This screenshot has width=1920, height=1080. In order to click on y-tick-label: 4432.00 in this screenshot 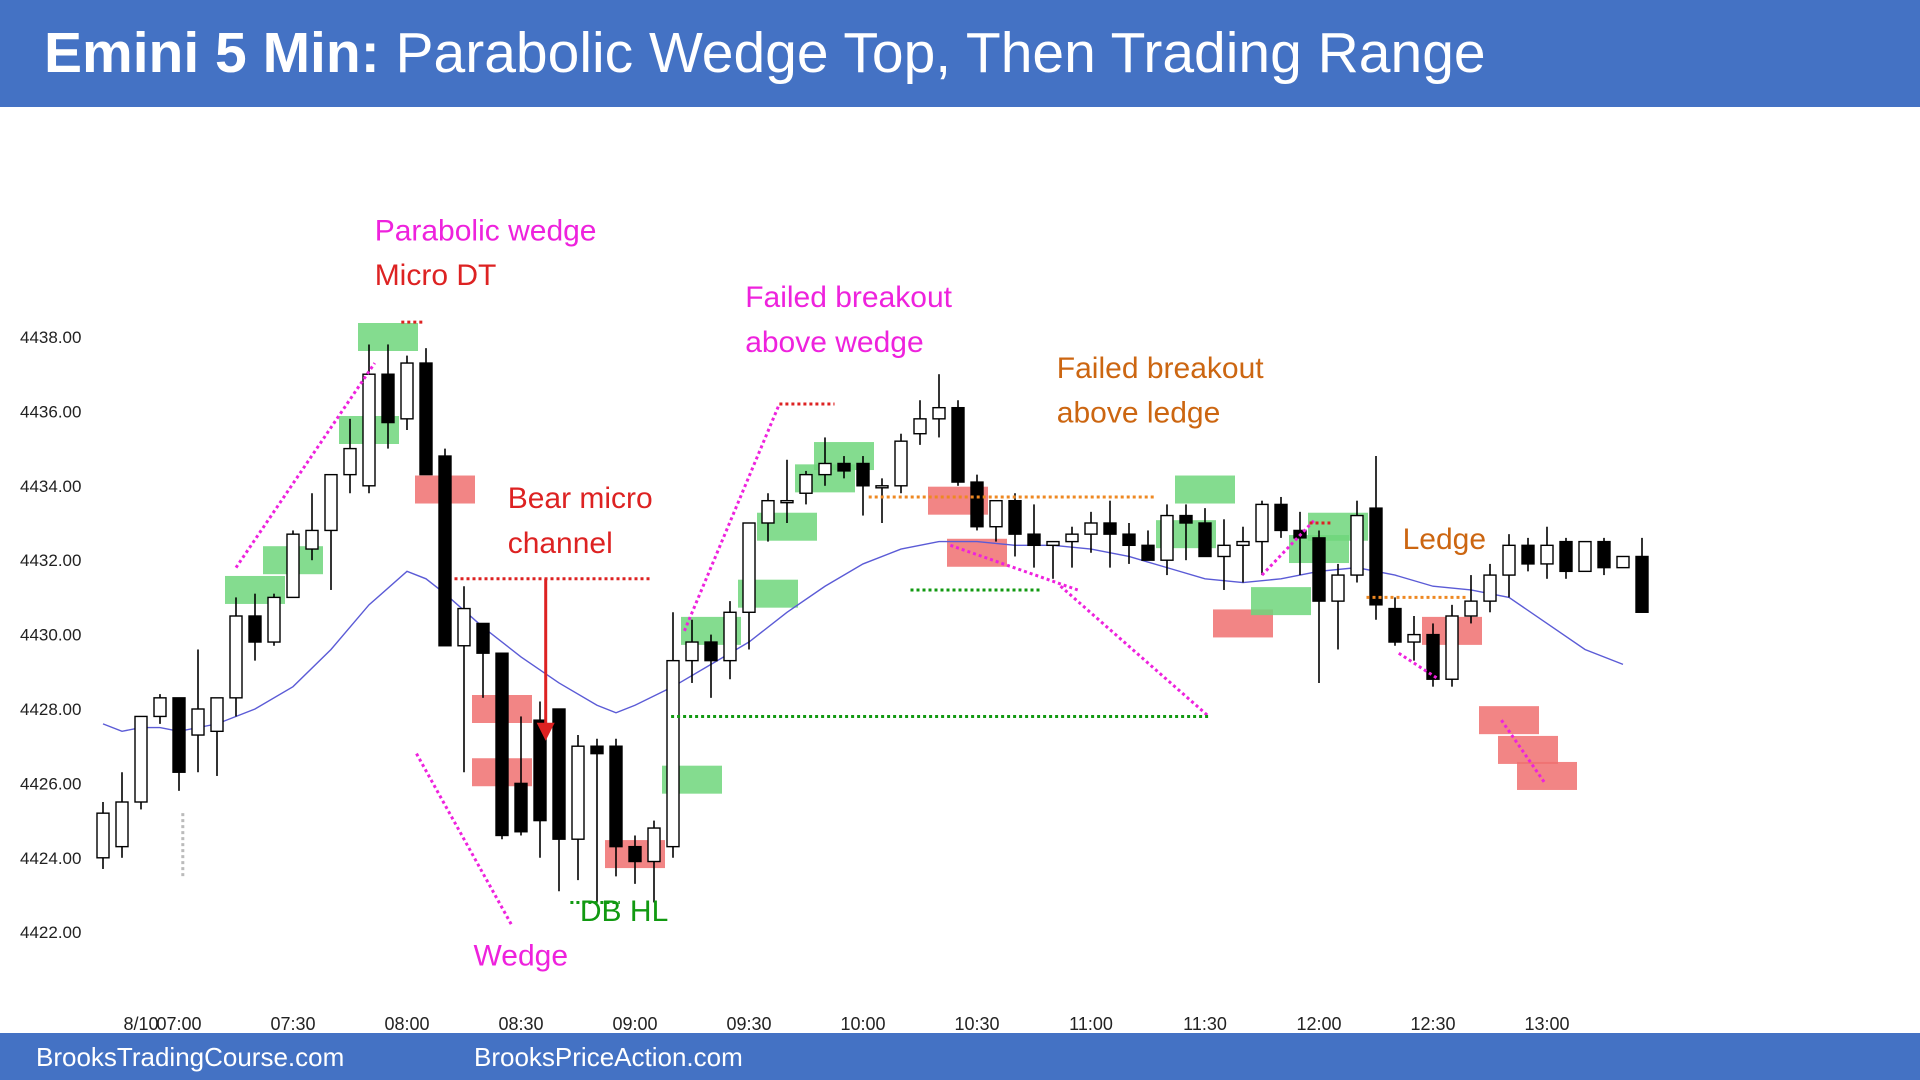, I will do `click(50, 560)`.